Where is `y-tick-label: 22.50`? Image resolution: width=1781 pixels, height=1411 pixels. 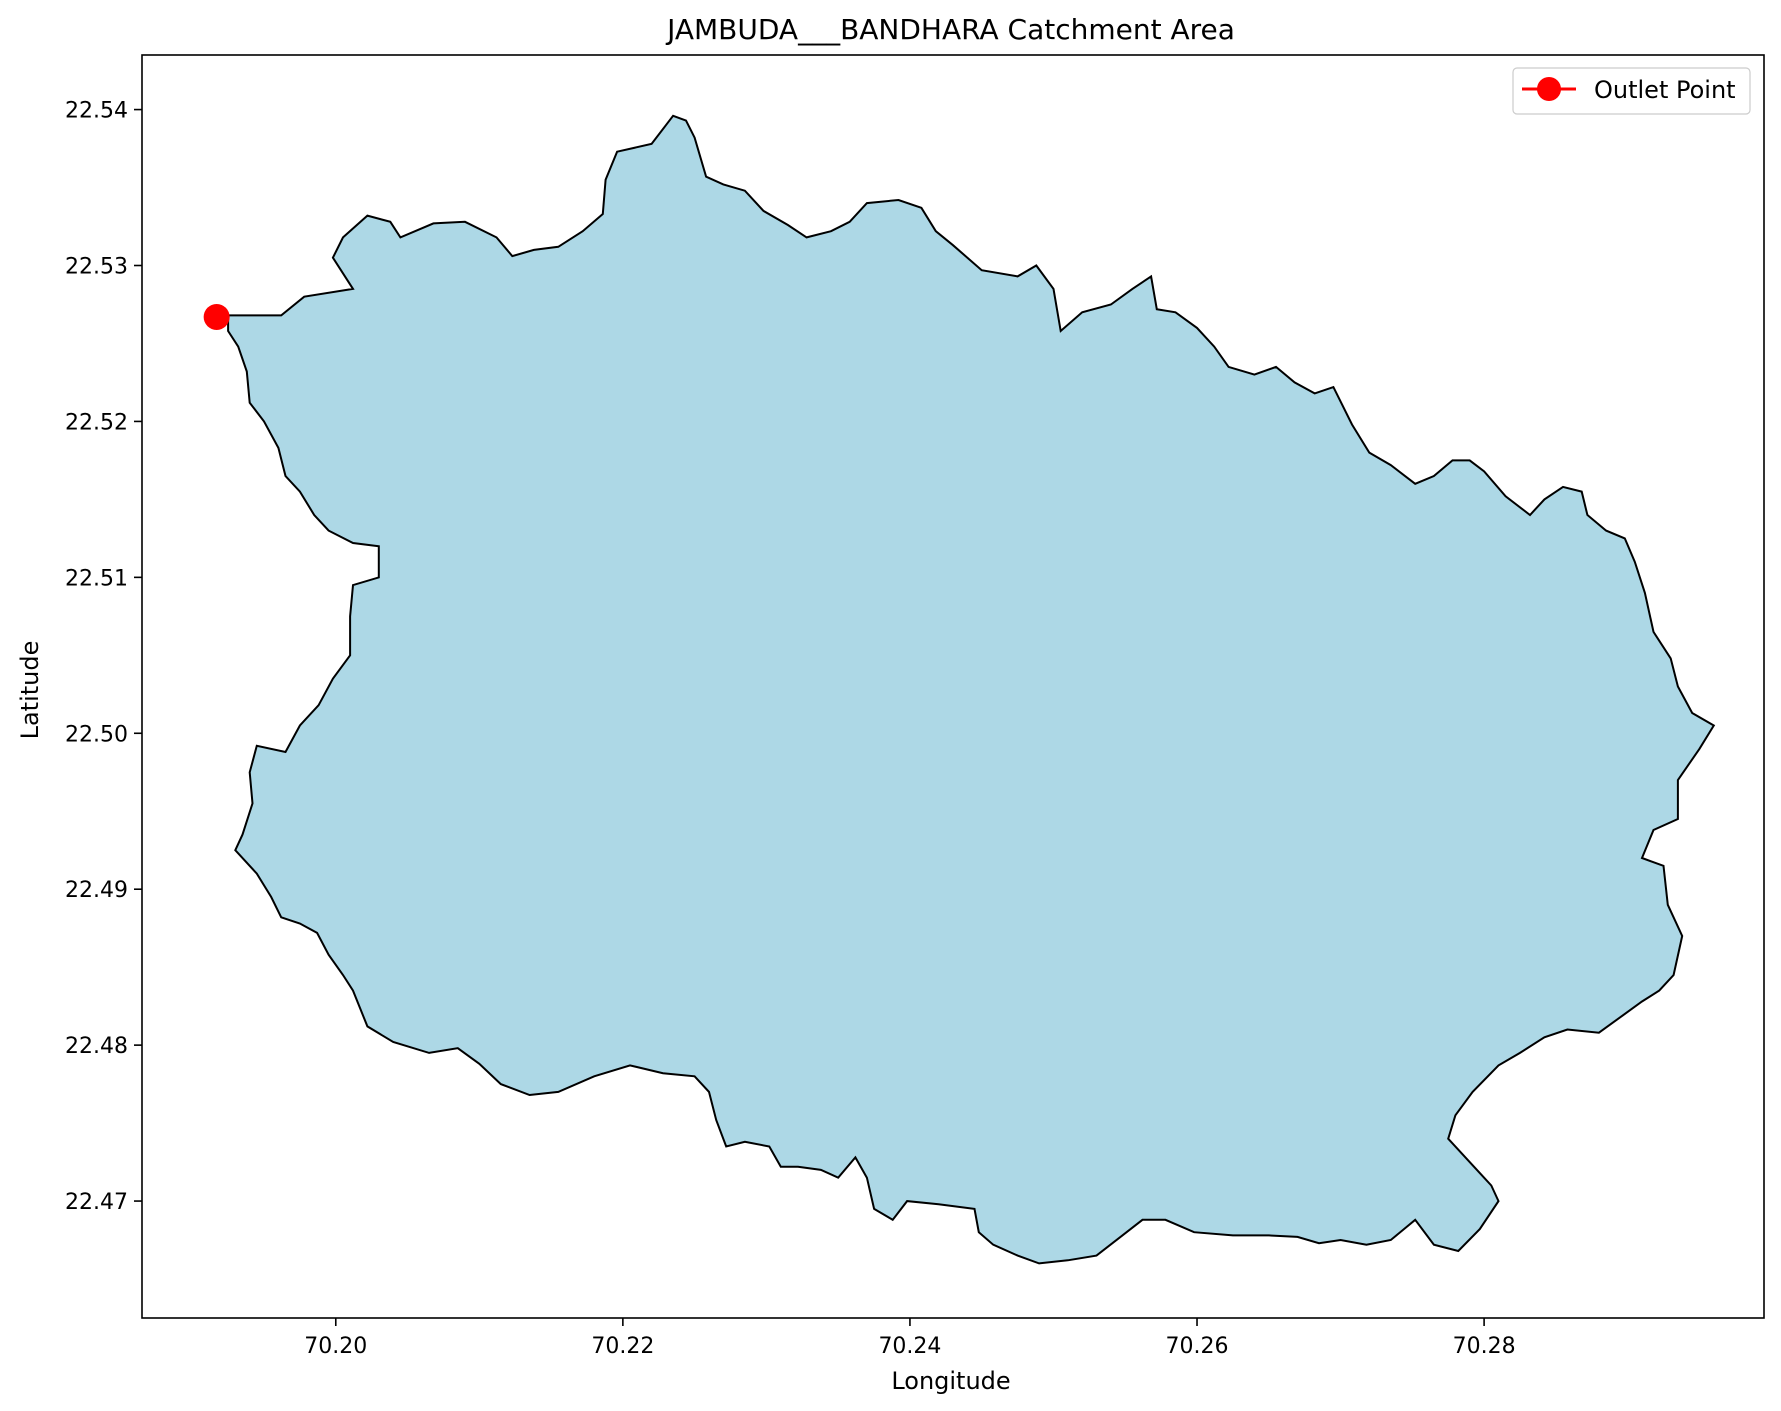
y-tick-label: 22.50 is located at coordinates (96, 734).